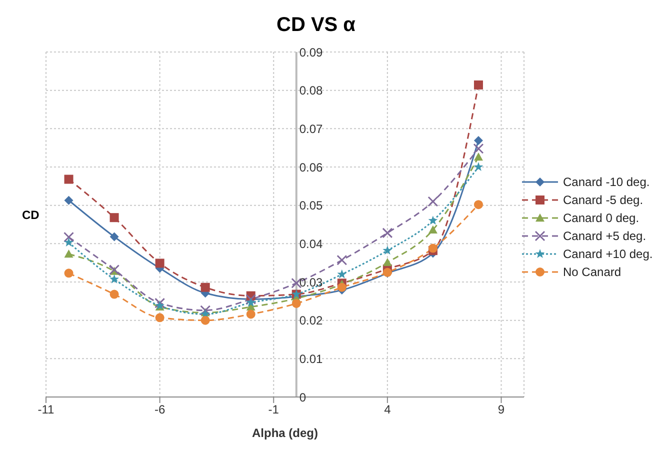 The height and width of the screenshot is (453, 672). Describe the element at coordinates (31, 215) in the screenshot. I see `y-axis-title: CD` at that location.